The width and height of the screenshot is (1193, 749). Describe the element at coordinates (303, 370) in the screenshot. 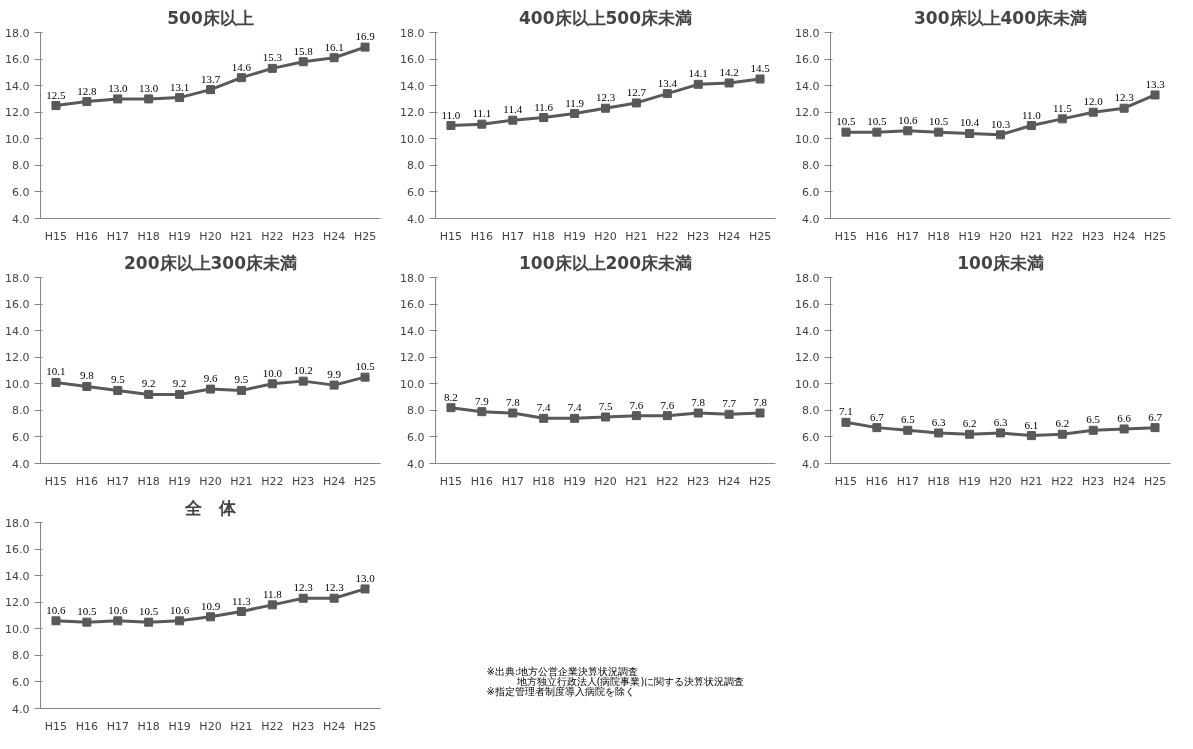

I see `data-label: 10.2` at that location.